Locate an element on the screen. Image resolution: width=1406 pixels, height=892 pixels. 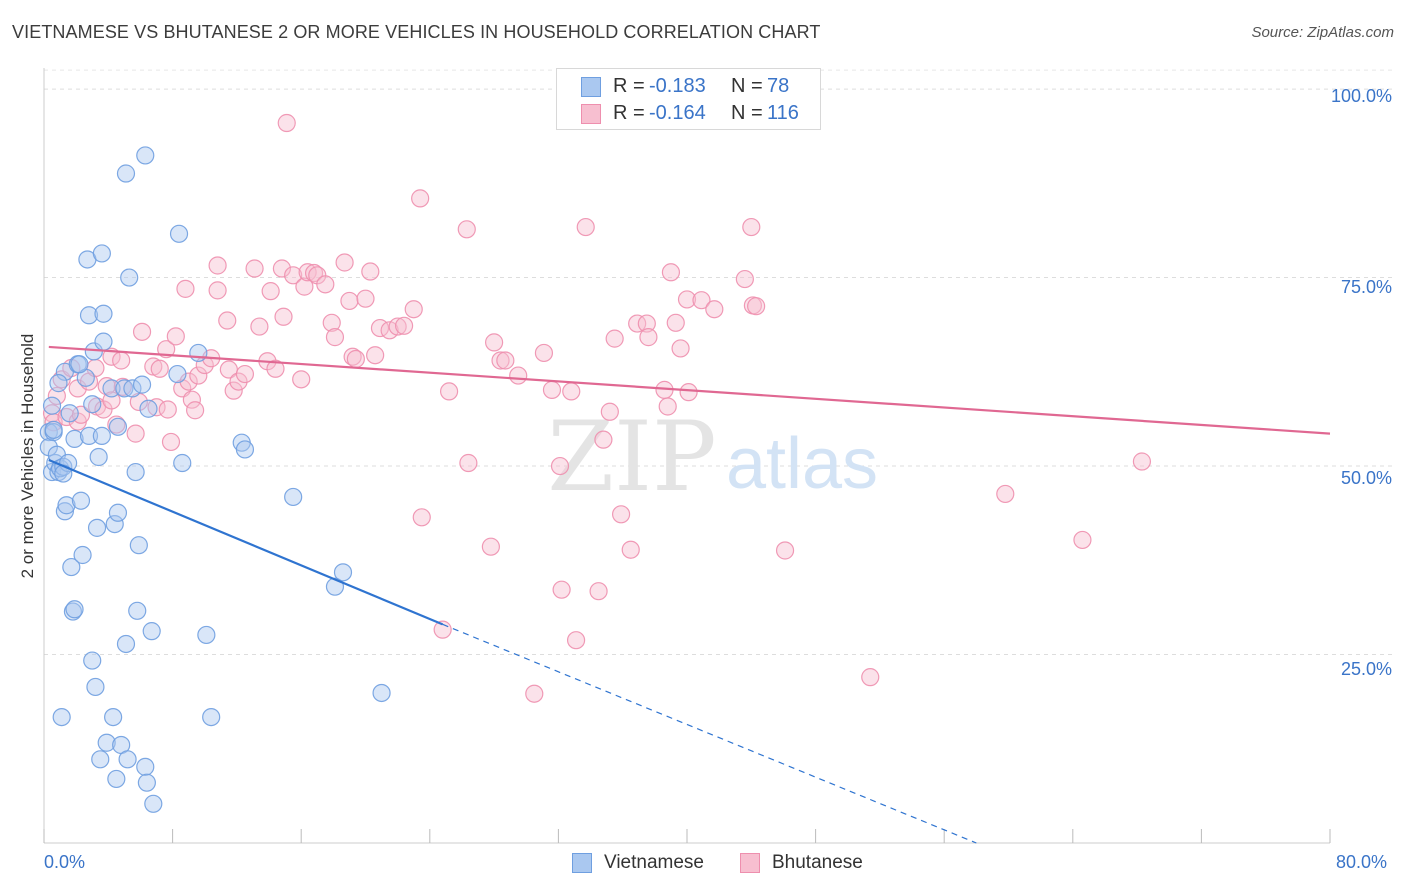
source-label: Source: ZipAtlas.com is located at coordinates (1322, 32).